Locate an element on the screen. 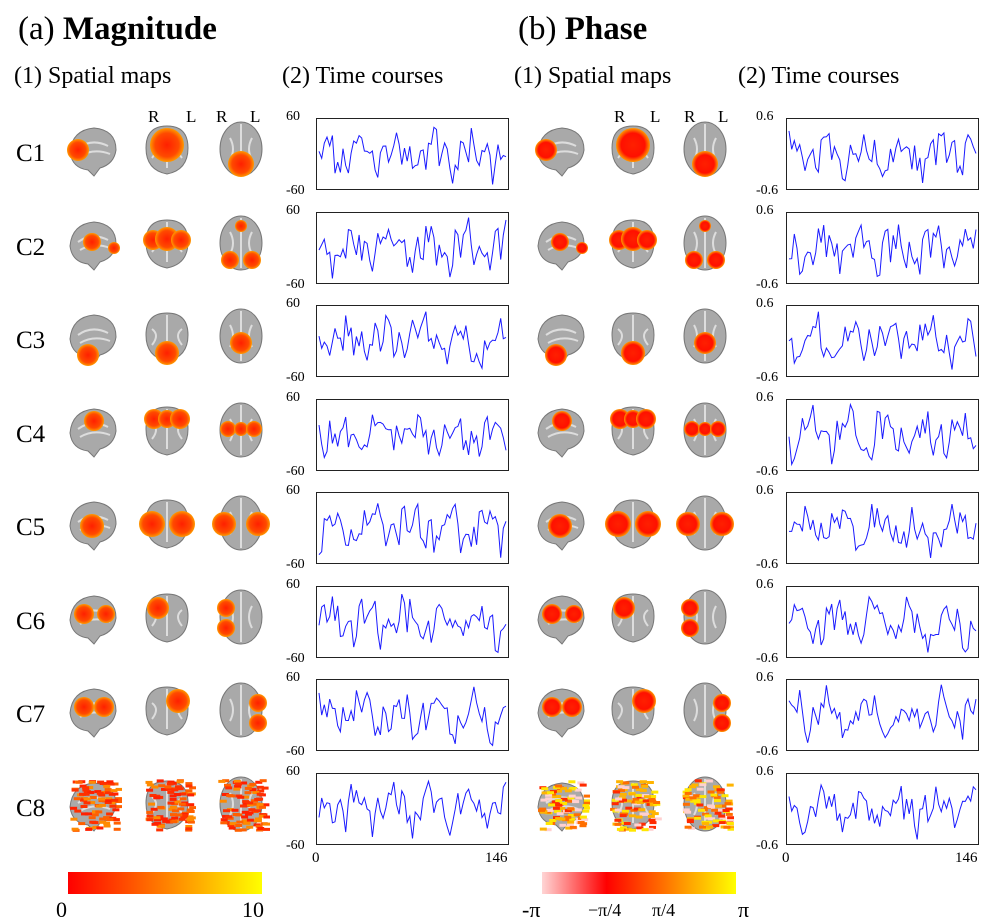  phase-colorbar-tick-2: −π/4 is located at coordinates (604, 910).